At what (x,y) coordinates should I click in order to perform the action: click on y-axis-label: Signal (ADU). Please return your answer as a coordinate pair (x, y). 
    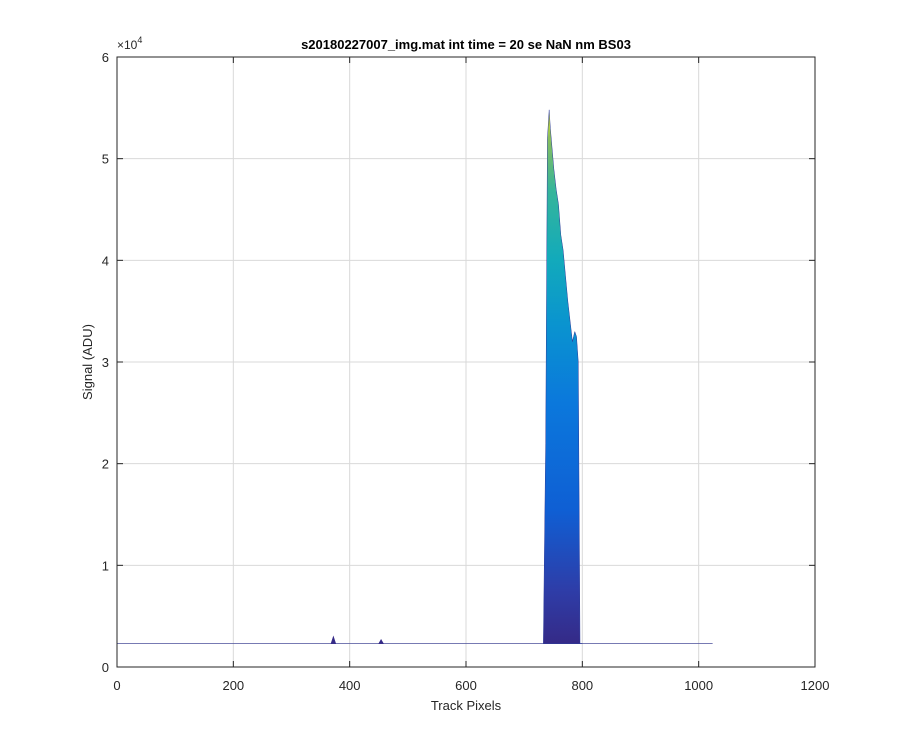
    Looking at the image, I should click on (87, 362).